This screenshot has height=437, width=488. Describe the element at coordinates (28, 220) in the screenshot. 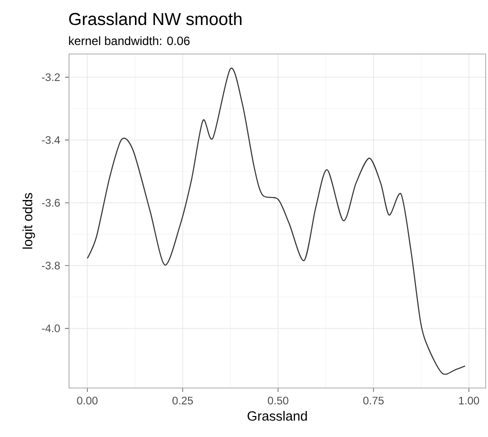

I see `y-axis-title: logit odds` at that location.